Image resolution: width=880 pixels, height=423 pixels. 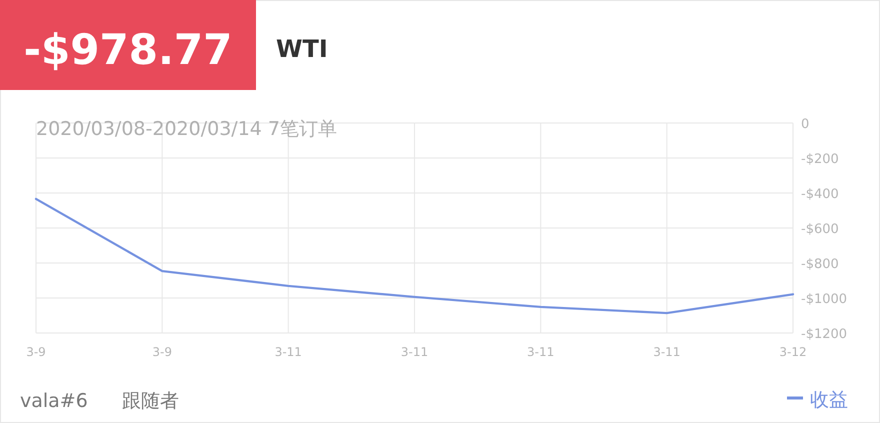 I want to click on x-tick-label: 3-12, so click(x=793, y=352).